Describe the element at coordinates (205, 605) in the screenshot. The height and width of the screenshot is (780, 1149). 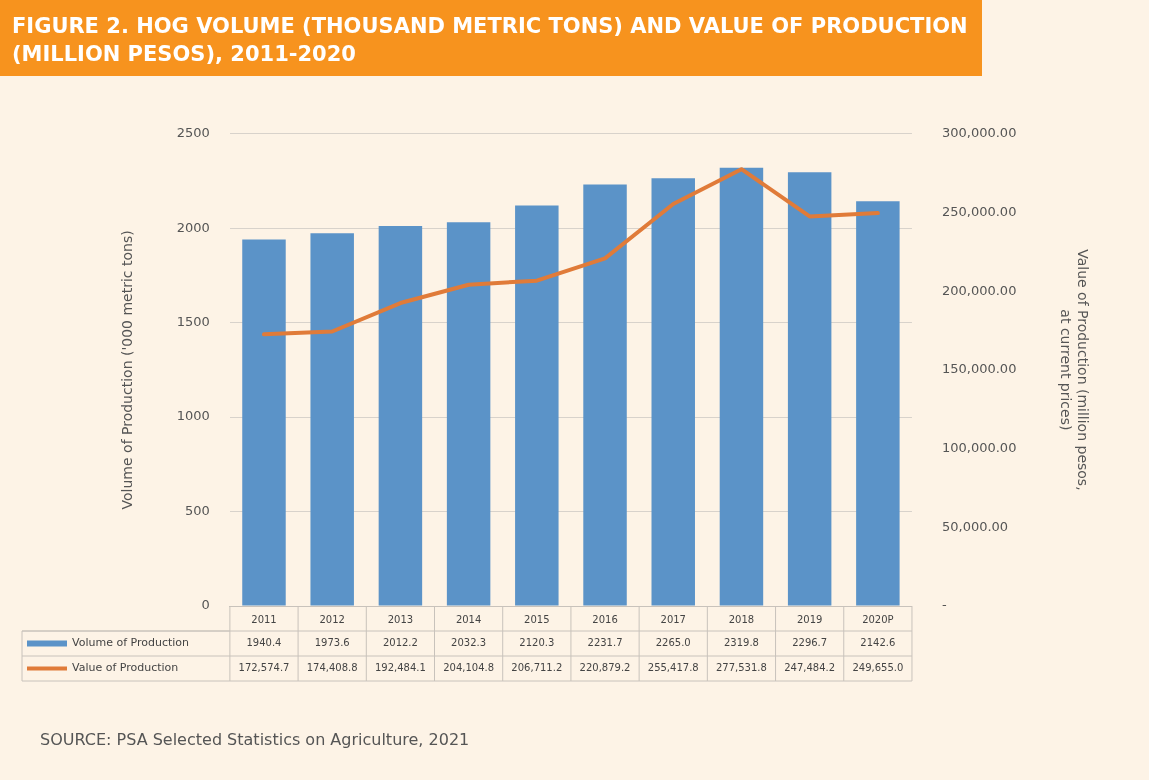
I see `y-tick-label: 0` at that location.